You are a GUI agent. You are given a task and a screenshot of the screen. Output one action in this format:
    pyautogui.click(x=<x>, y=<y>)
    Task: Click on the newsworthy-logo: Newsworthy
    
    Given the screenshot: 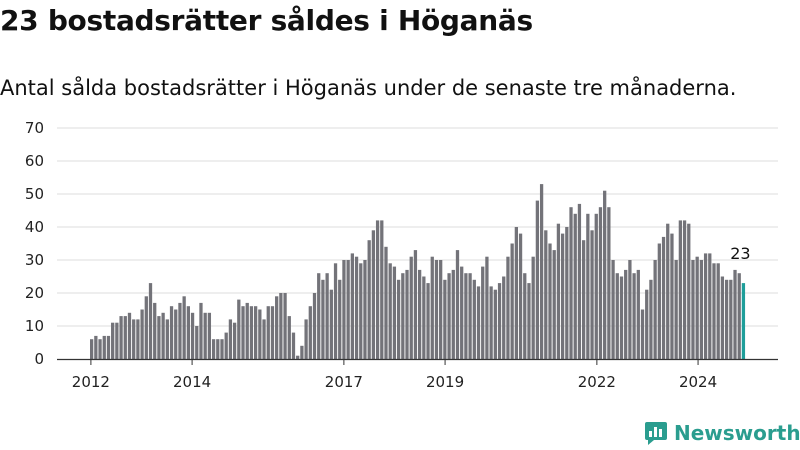 What is the action you would take?
    pyautogui.click(x=722, y=433)
    